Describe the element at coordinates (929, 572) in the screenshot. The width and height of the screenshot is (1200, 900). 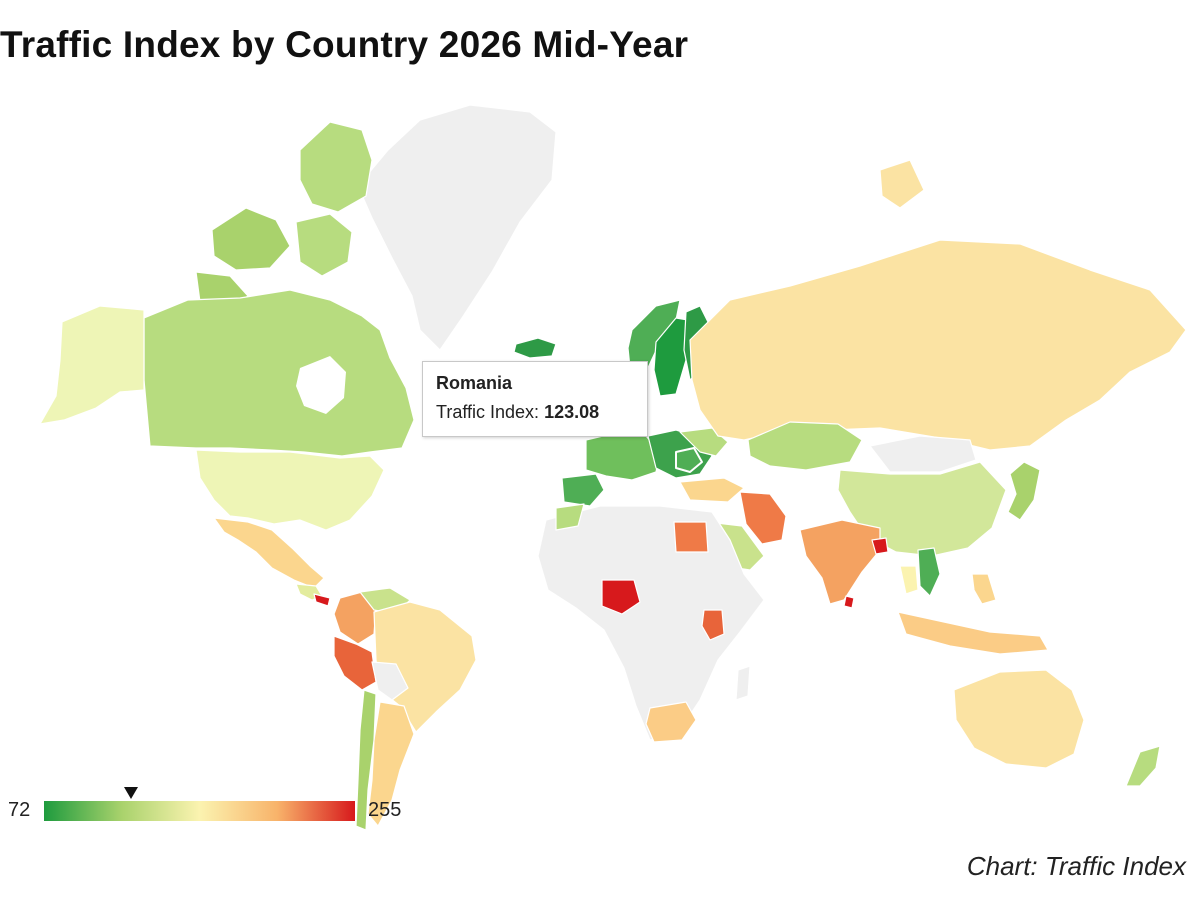
I see `region-vietnam` at that location.